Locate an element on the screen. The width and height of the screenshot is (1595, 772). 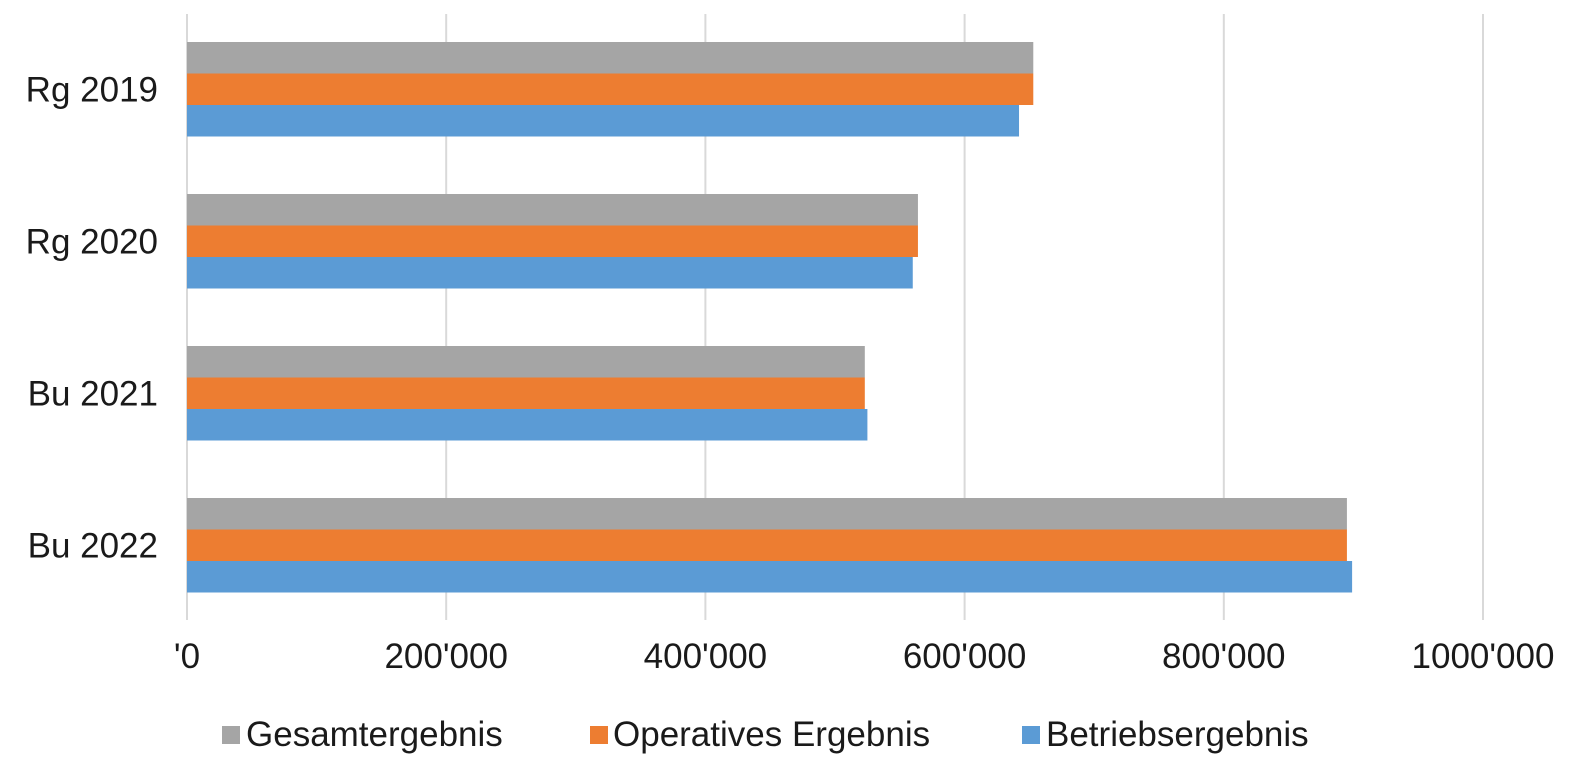
category-label: Rg 2019 is located at coordinates (92, 89).